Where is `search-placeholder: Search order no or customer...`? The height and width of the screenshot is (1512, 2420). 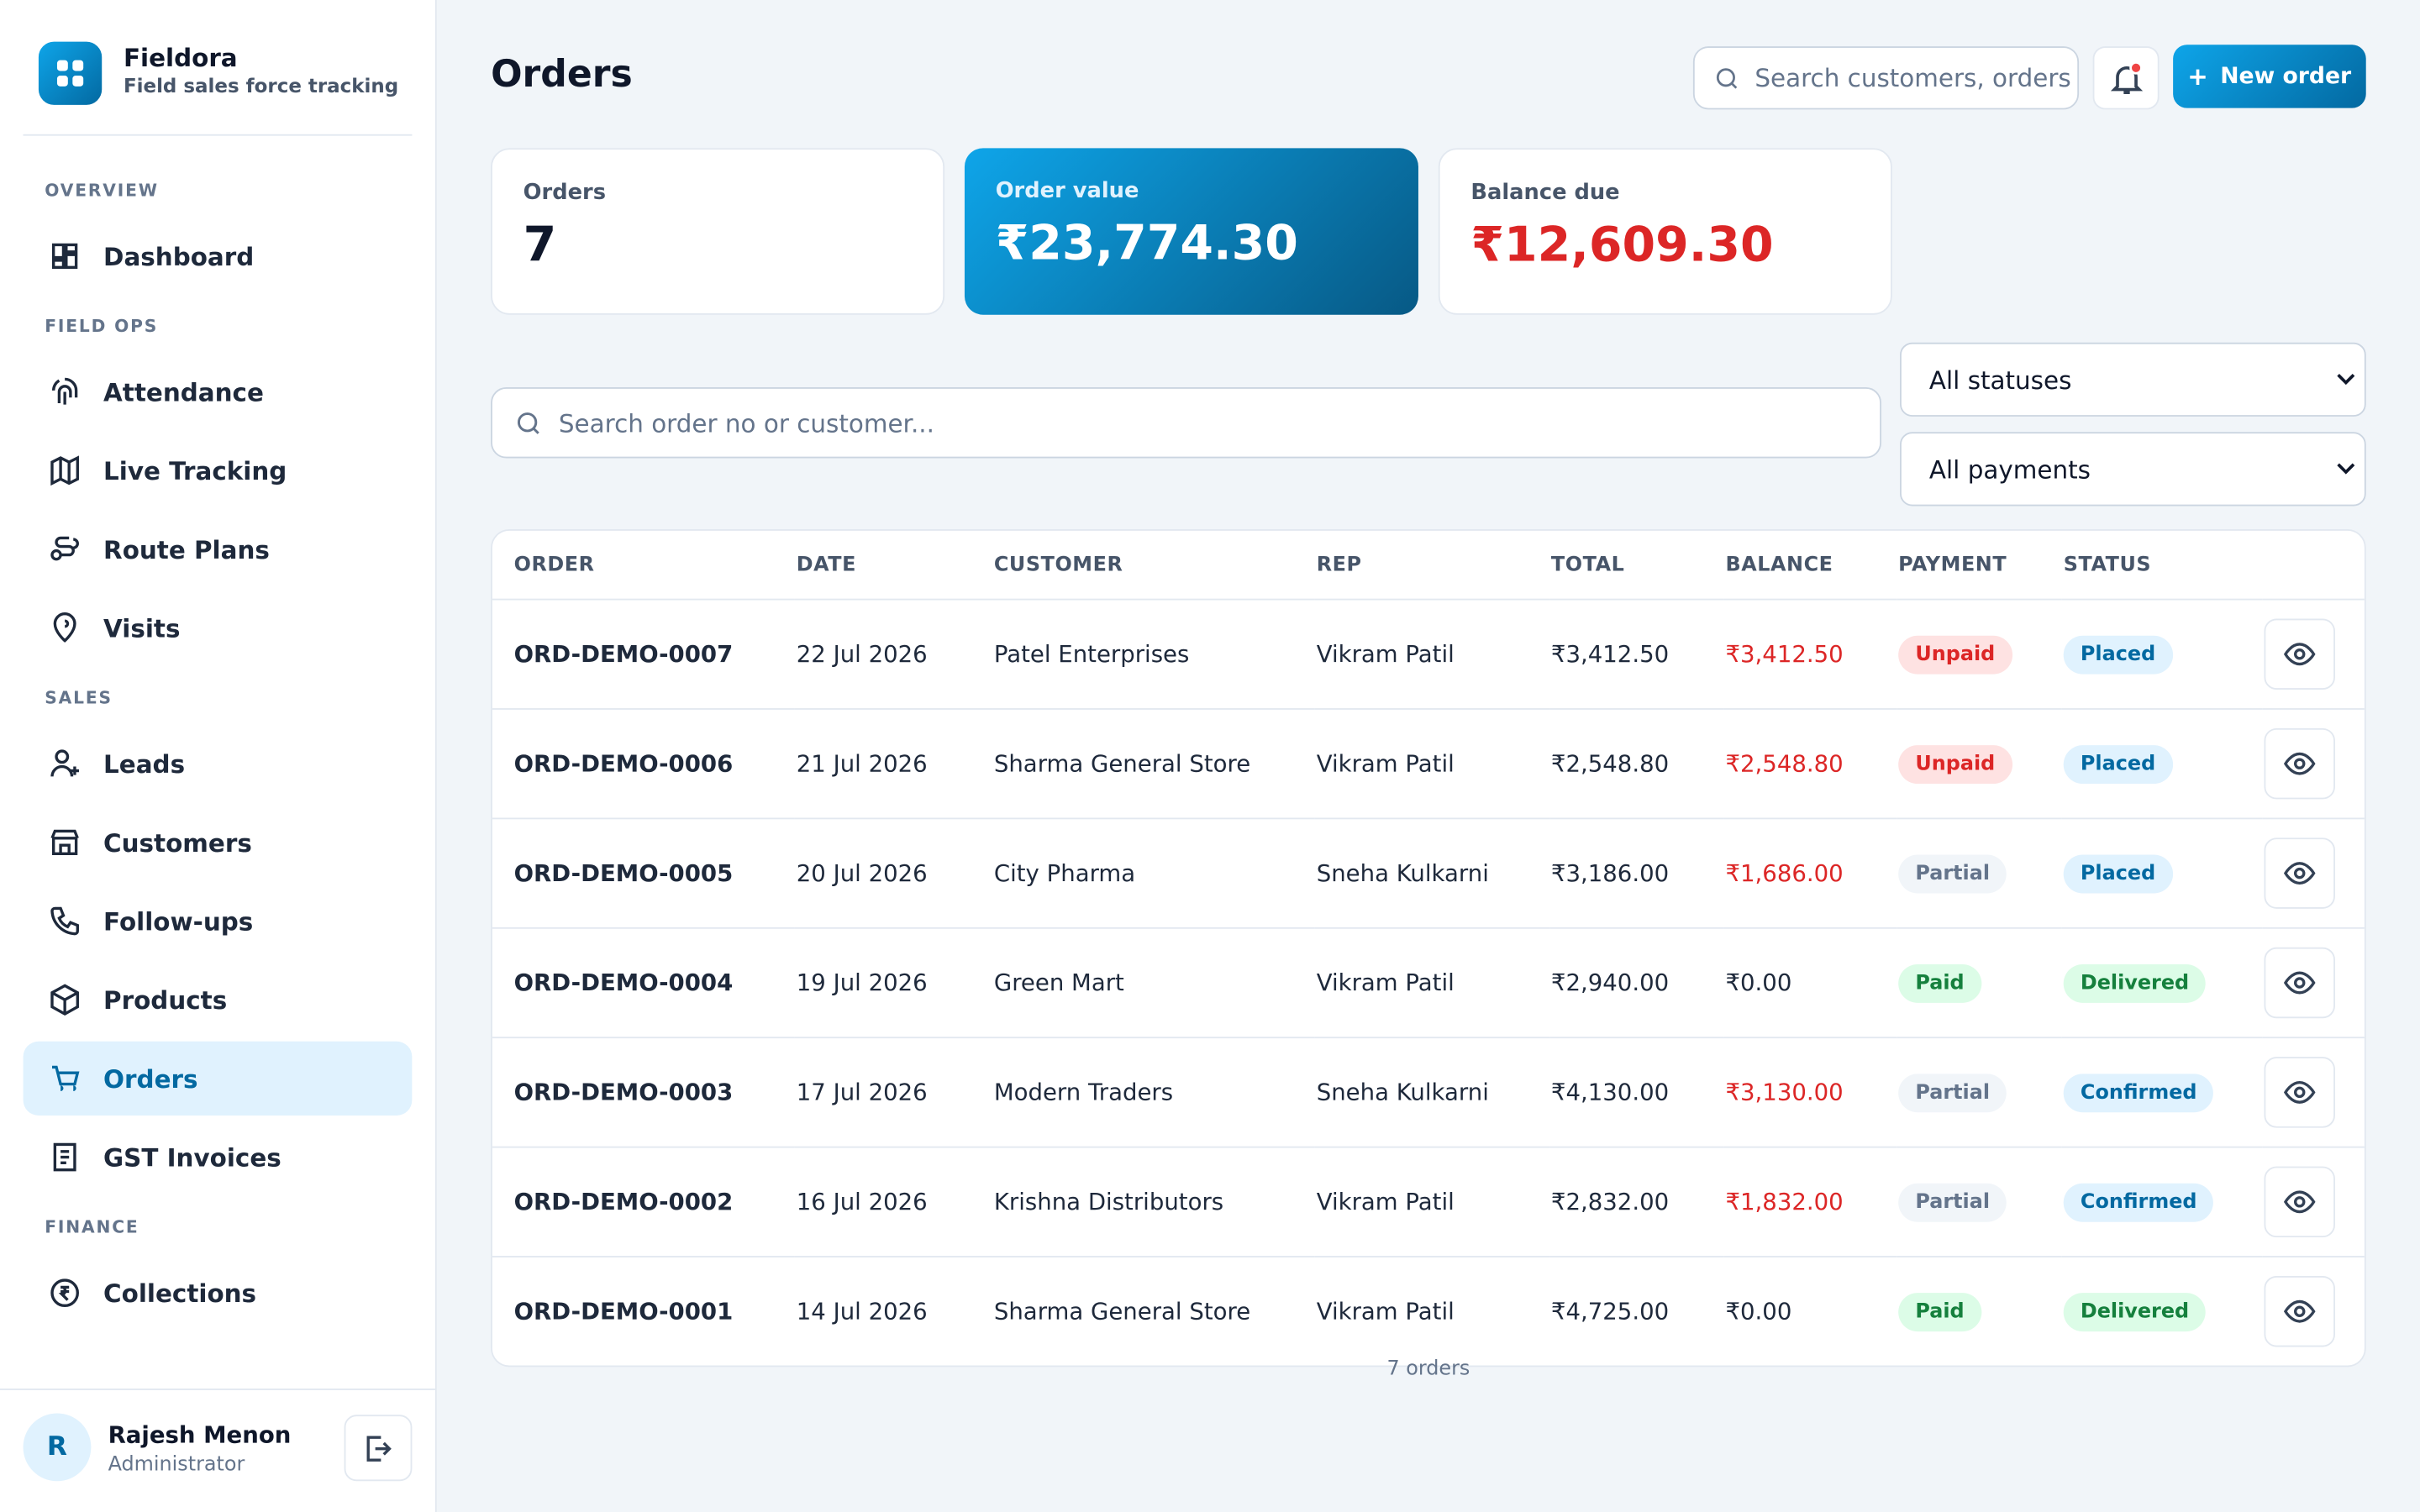 search-placeholder: Search order no or customer... is located at coordinates (746, 422).